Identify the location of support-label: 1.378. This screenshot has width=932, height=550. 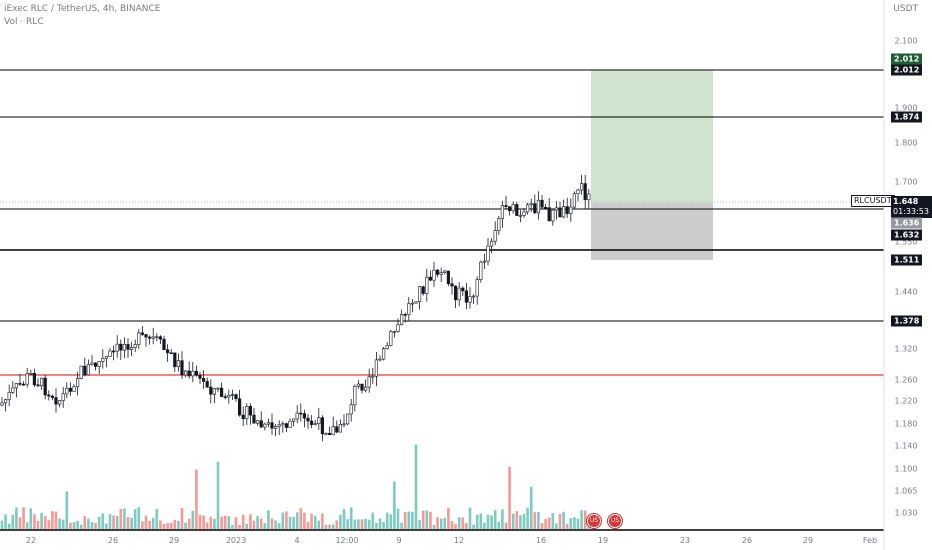
(907, 321).